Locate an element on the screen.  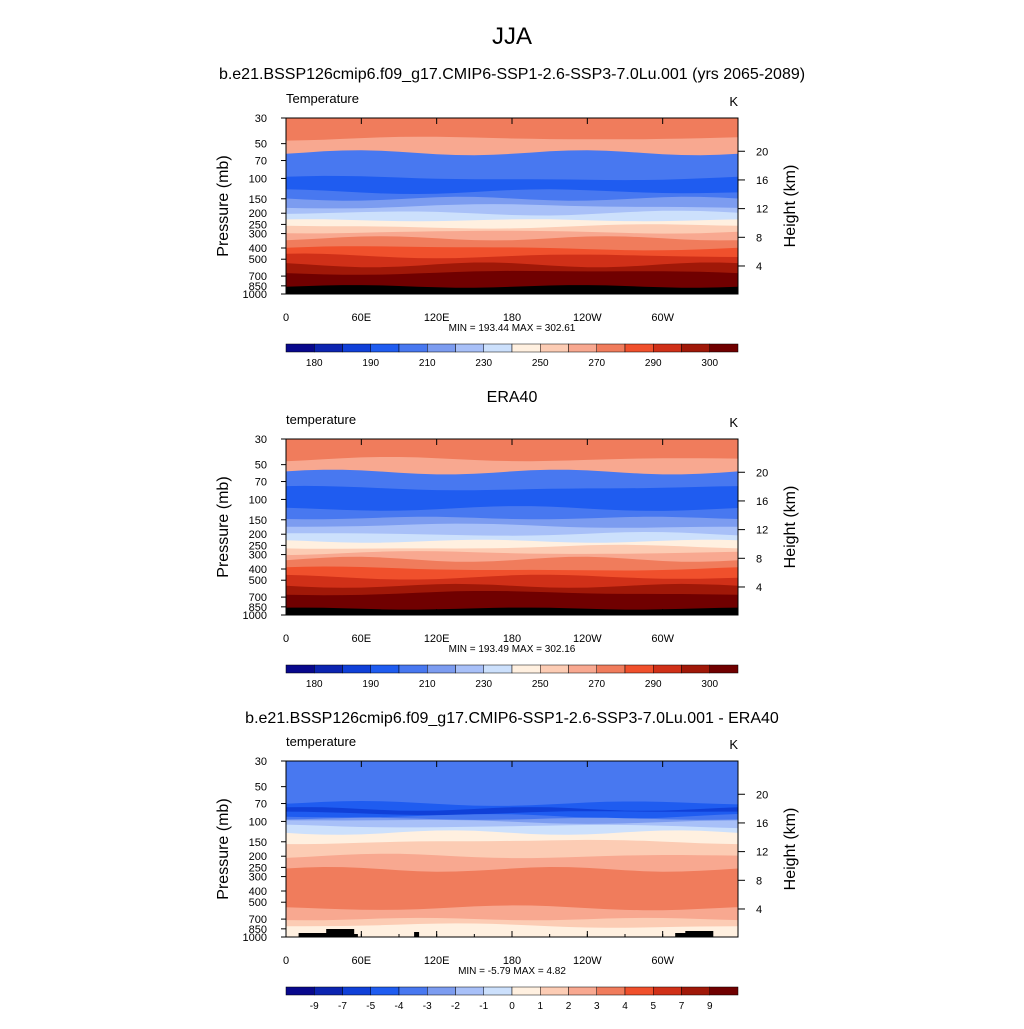
pressure-tick-label: 500 is located at coordinates (258, 903).